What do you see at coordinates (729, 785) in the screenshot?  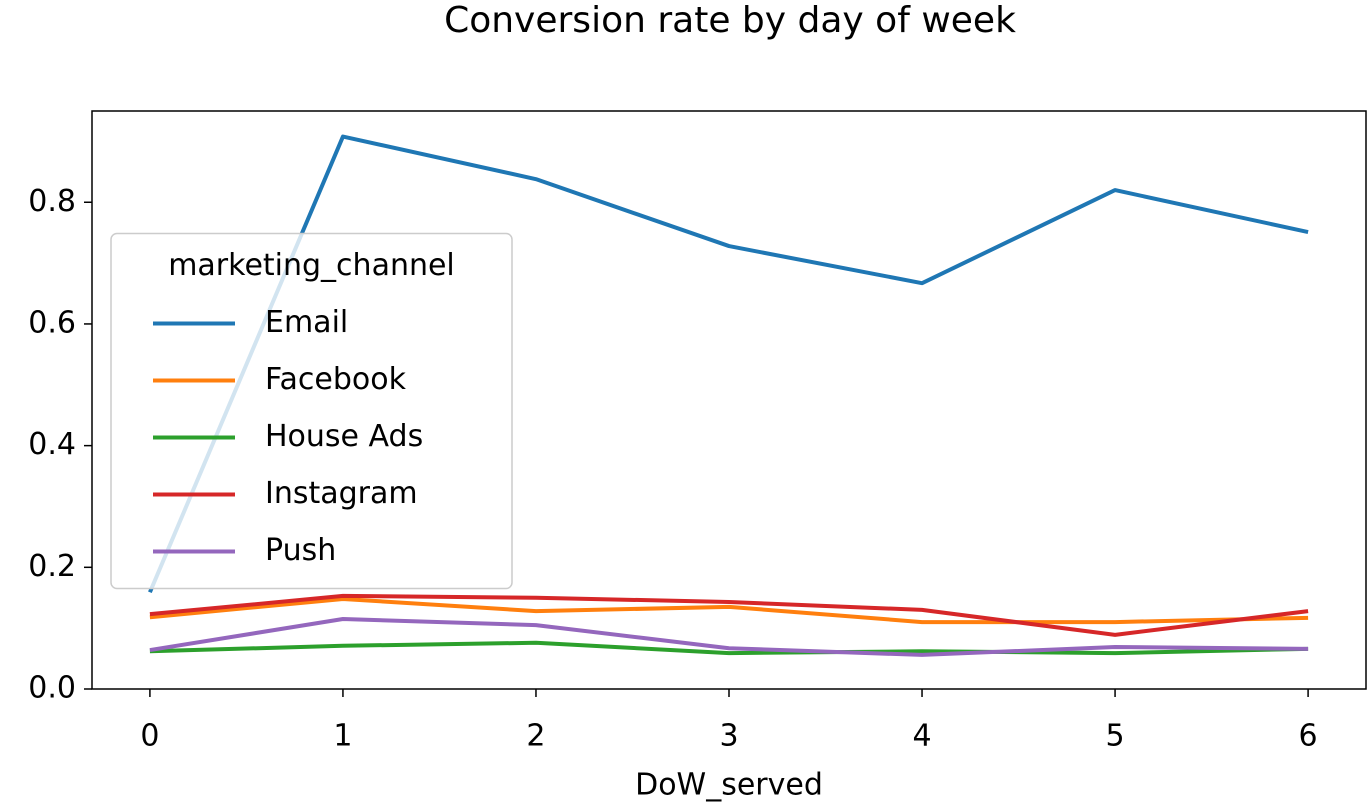 I see `x-axis-label: DoW_served` at bounding box center [729, 785].